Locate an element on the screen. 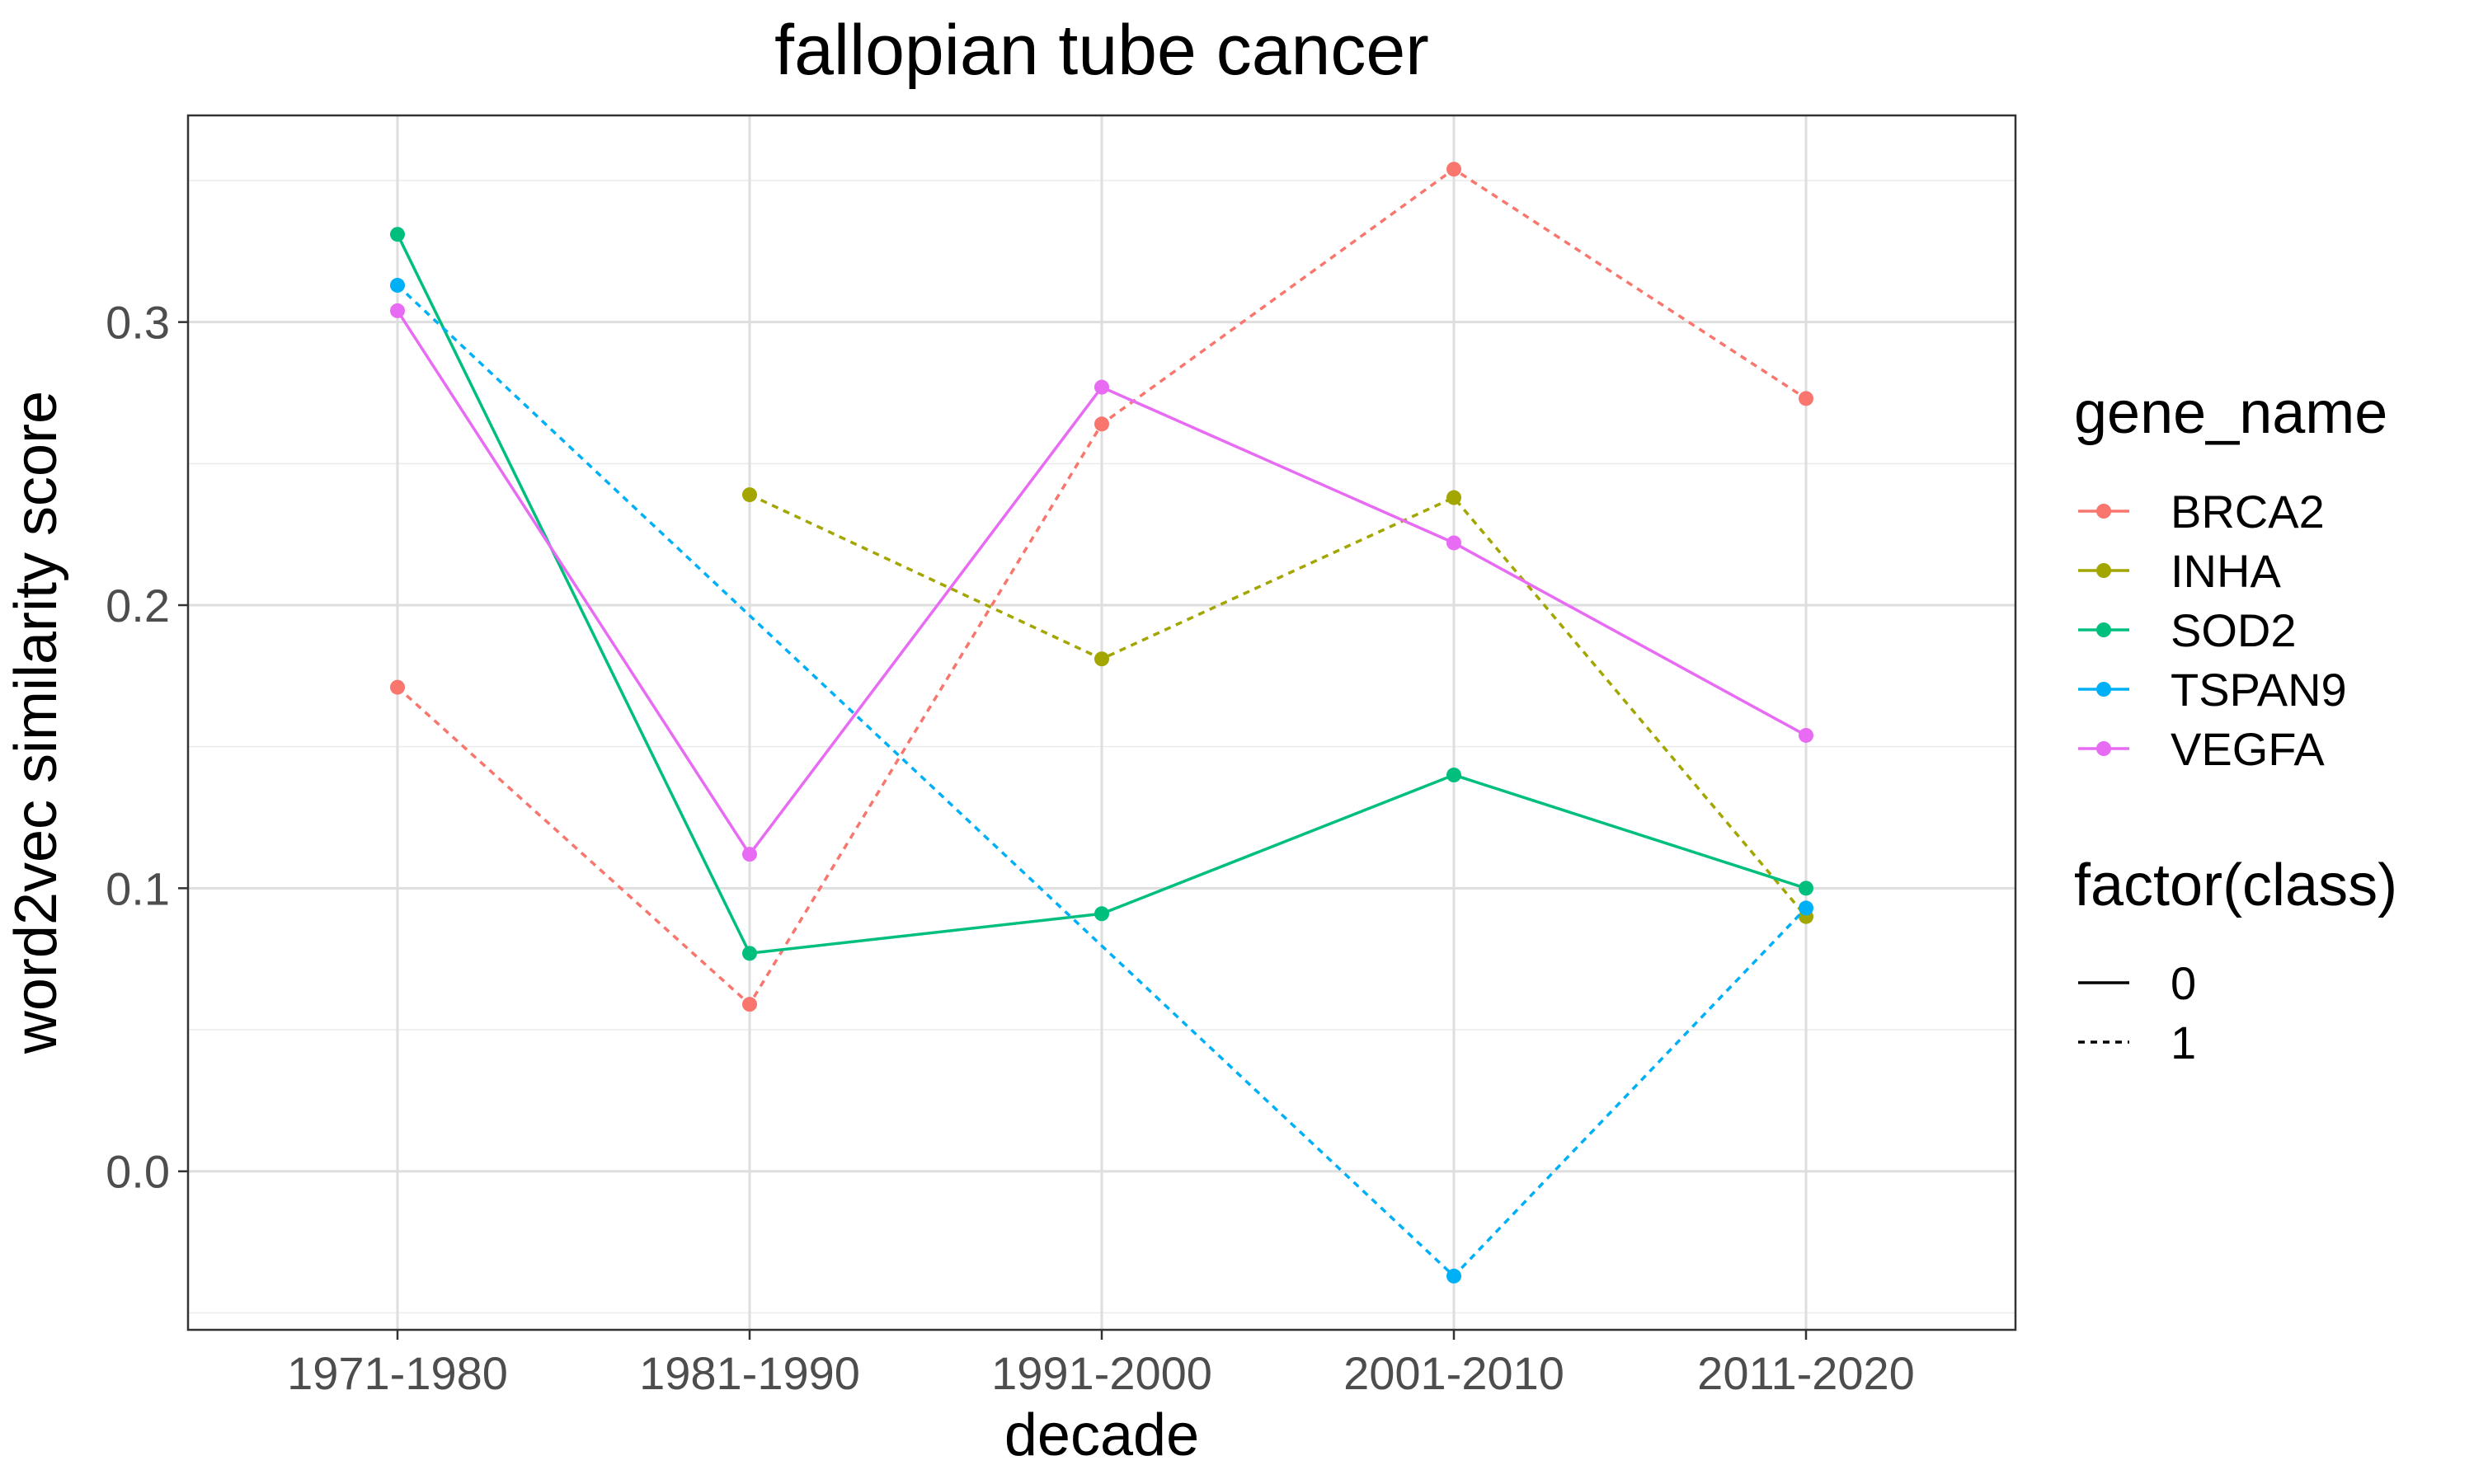 This screenshot has width=2474, height=1484. color-legend-title: gene_name is located at coordinates (2230, 413).